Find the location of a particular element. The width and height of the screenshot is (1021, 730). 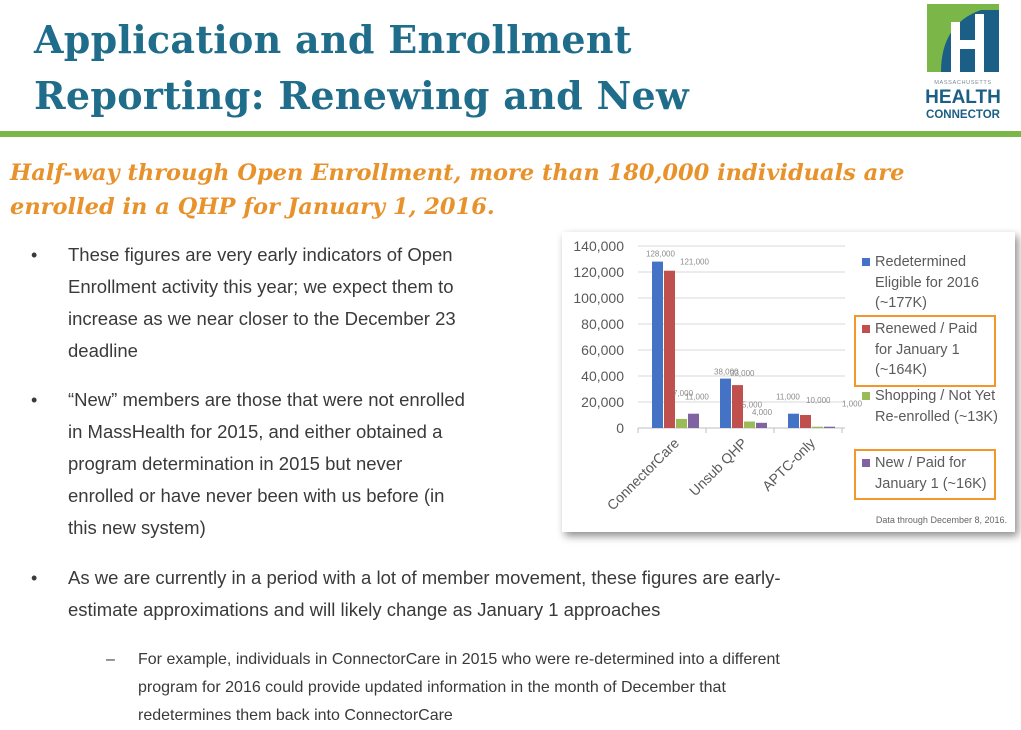

bullet-line: deadline is located at coordinates (103, 350).